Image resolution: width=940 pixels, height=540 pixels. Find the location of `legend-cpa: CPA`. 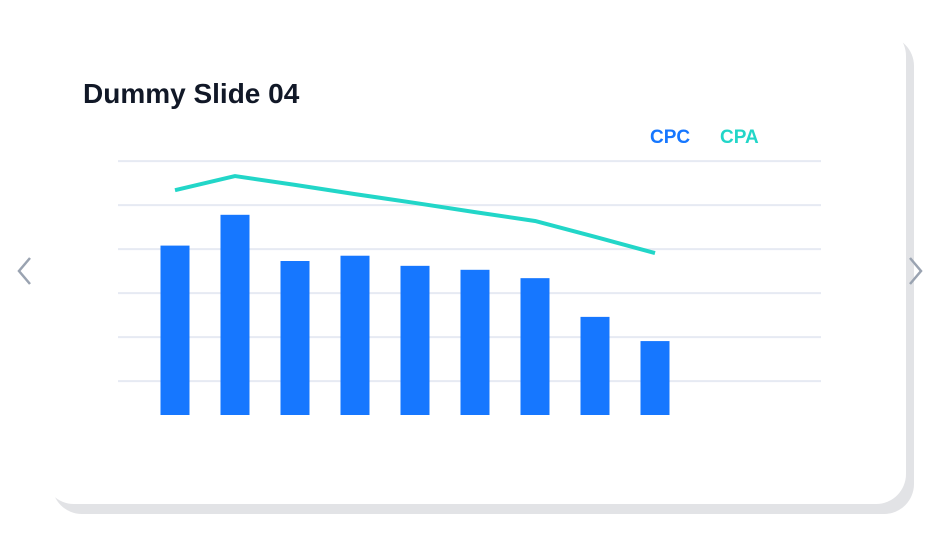

legend-cpa: CPA is located at coordinates (739, 137).